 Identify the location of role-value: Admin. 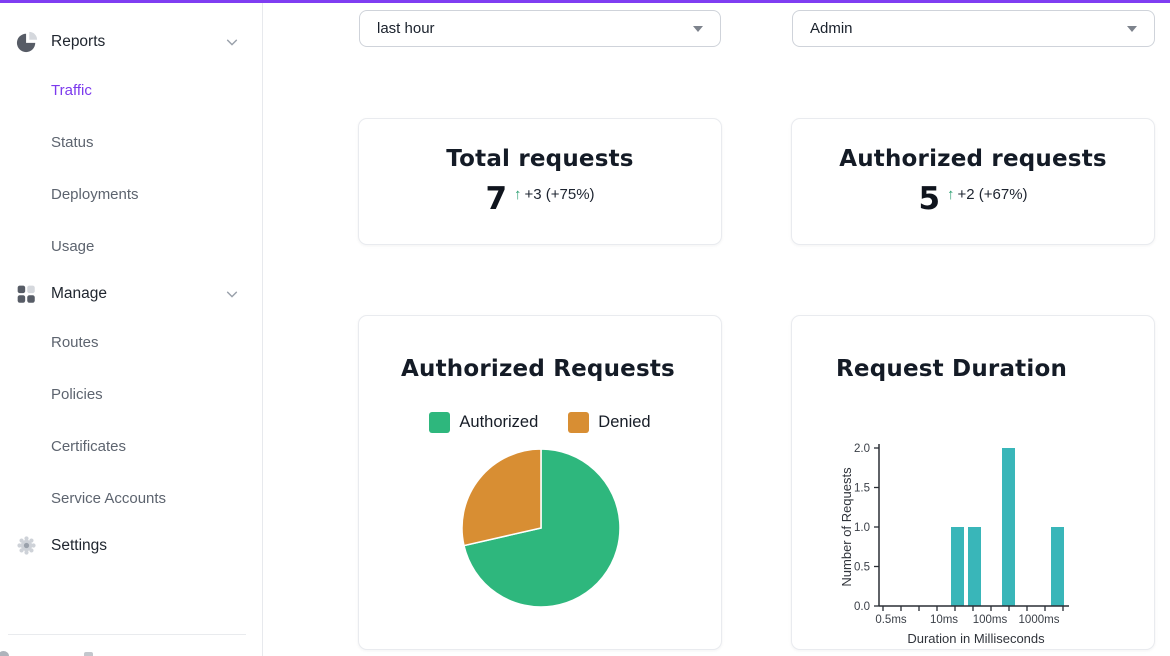
(831, 28).